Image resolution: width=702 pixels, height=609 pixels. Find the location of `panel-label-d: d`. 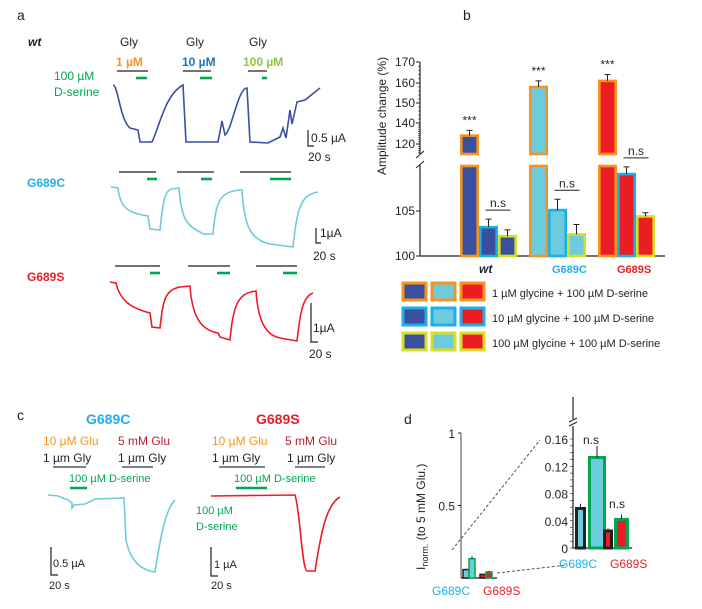

panel-label-d: d is located at coordinates (408, 419).